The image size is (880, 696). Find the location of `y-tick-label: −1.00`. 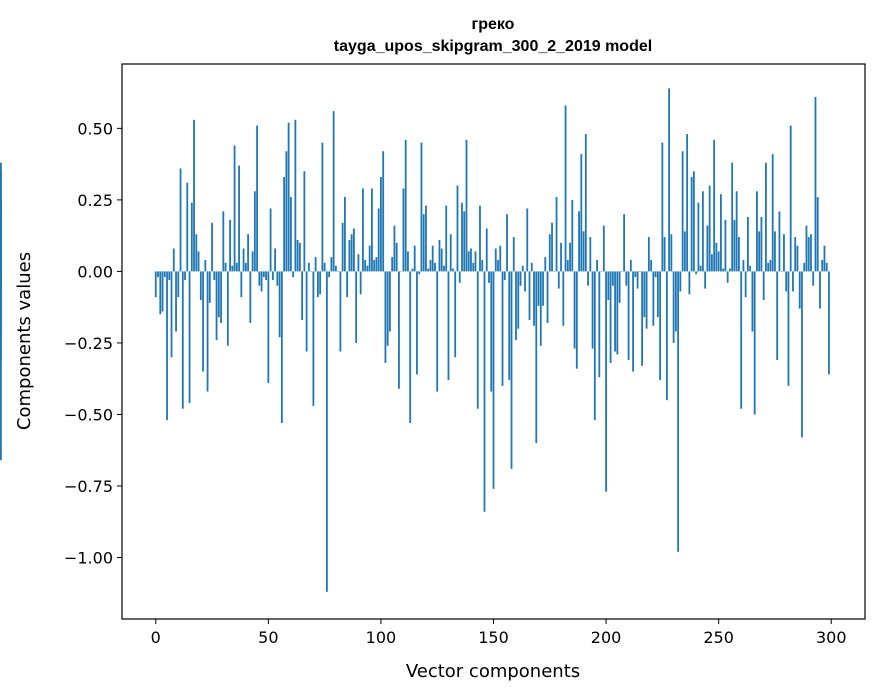

y-tick-label: −1.00 is located at coordinates (88, 557).